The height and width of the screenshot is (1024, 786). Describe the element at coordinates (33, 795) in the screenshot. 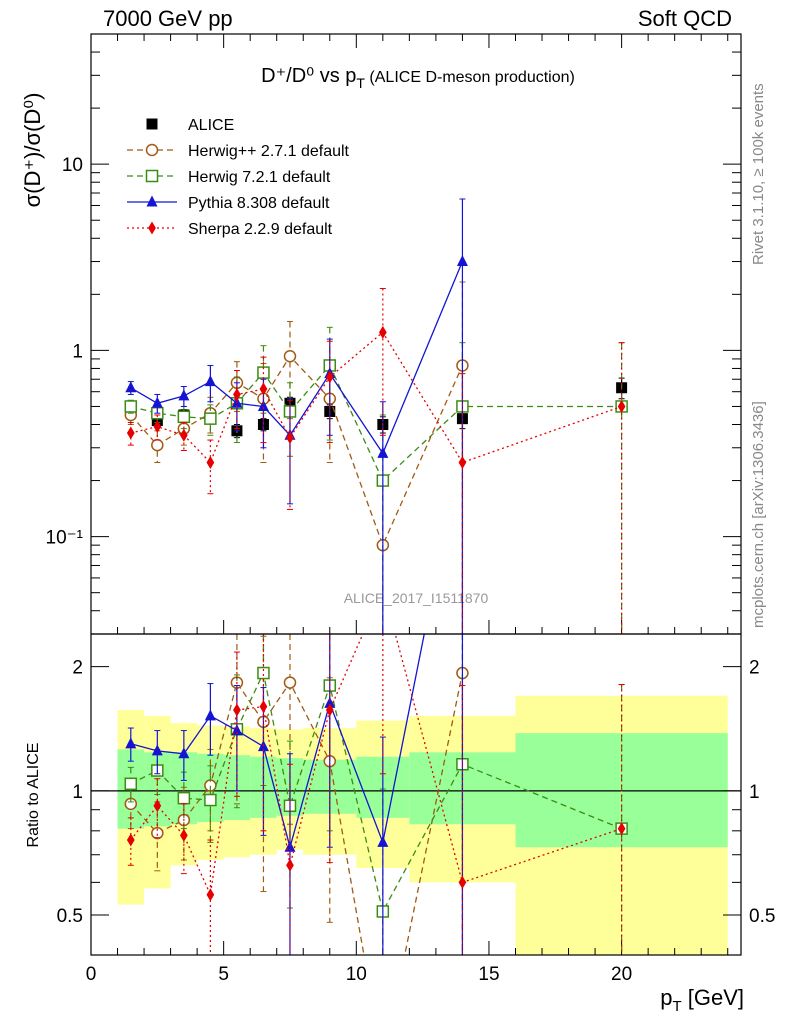

I see `ratio-axis-label: Ratio to ALICE` at that location.